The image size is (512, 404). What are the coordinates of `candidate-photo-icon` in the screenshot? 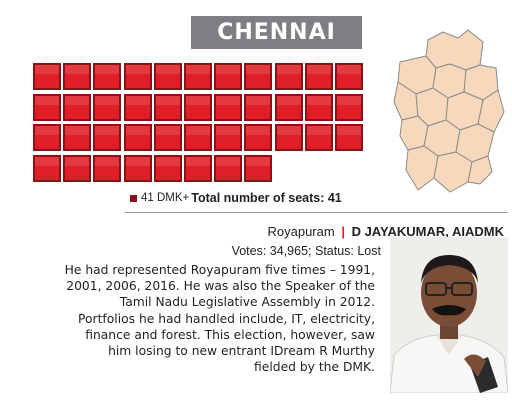 It's located at (449, 315).